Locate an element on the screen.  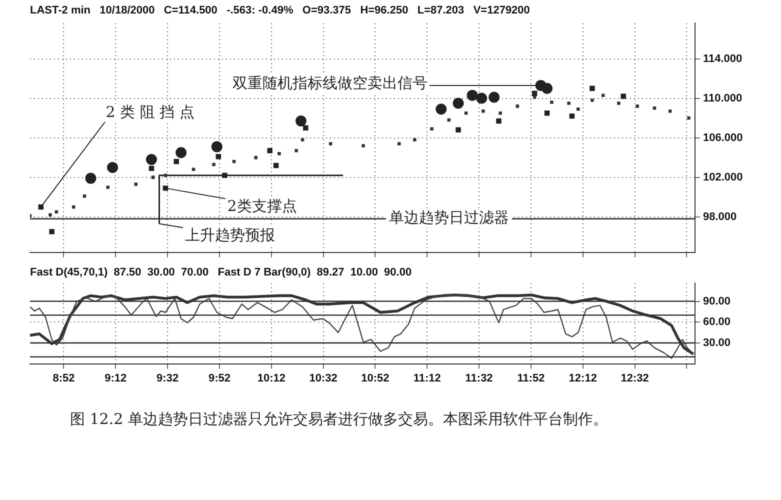
y-tick-label: 98.000 is located at coordinates (720, 216).